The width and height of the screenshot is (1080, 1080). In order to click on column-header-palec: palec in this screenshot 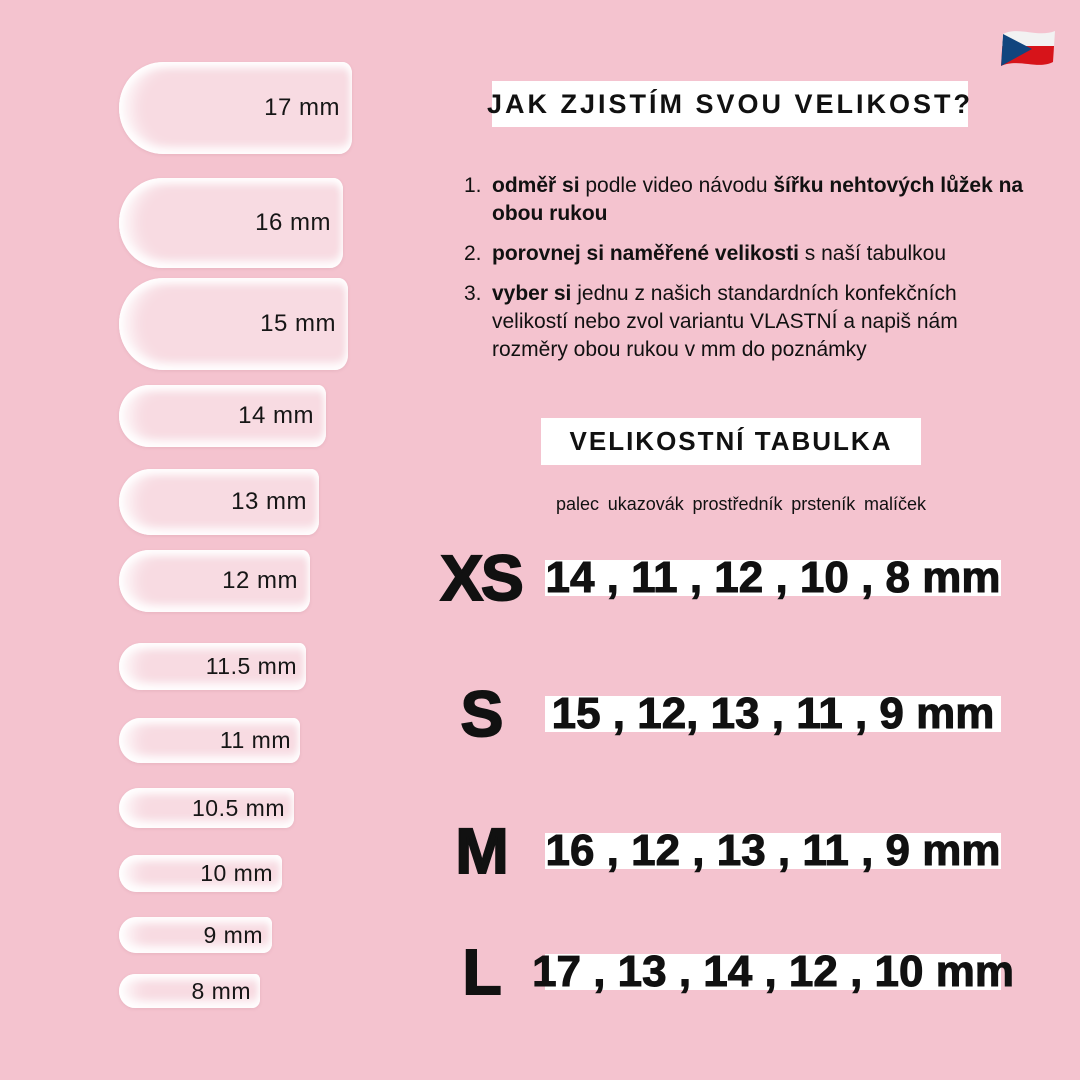, I will do `click(578, 504)`.